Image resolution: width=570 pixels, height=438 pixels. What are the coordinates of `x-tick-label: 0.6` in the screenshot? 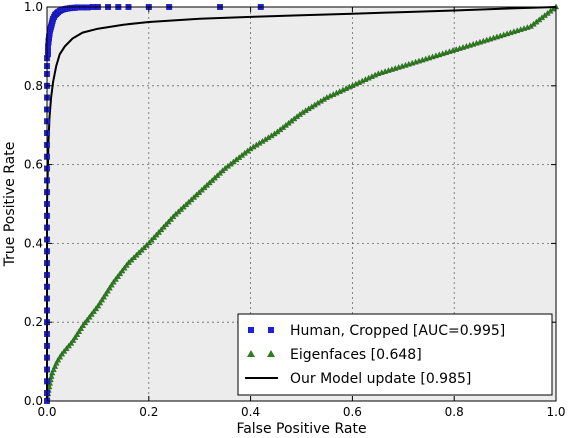 It's located at (352, 412).